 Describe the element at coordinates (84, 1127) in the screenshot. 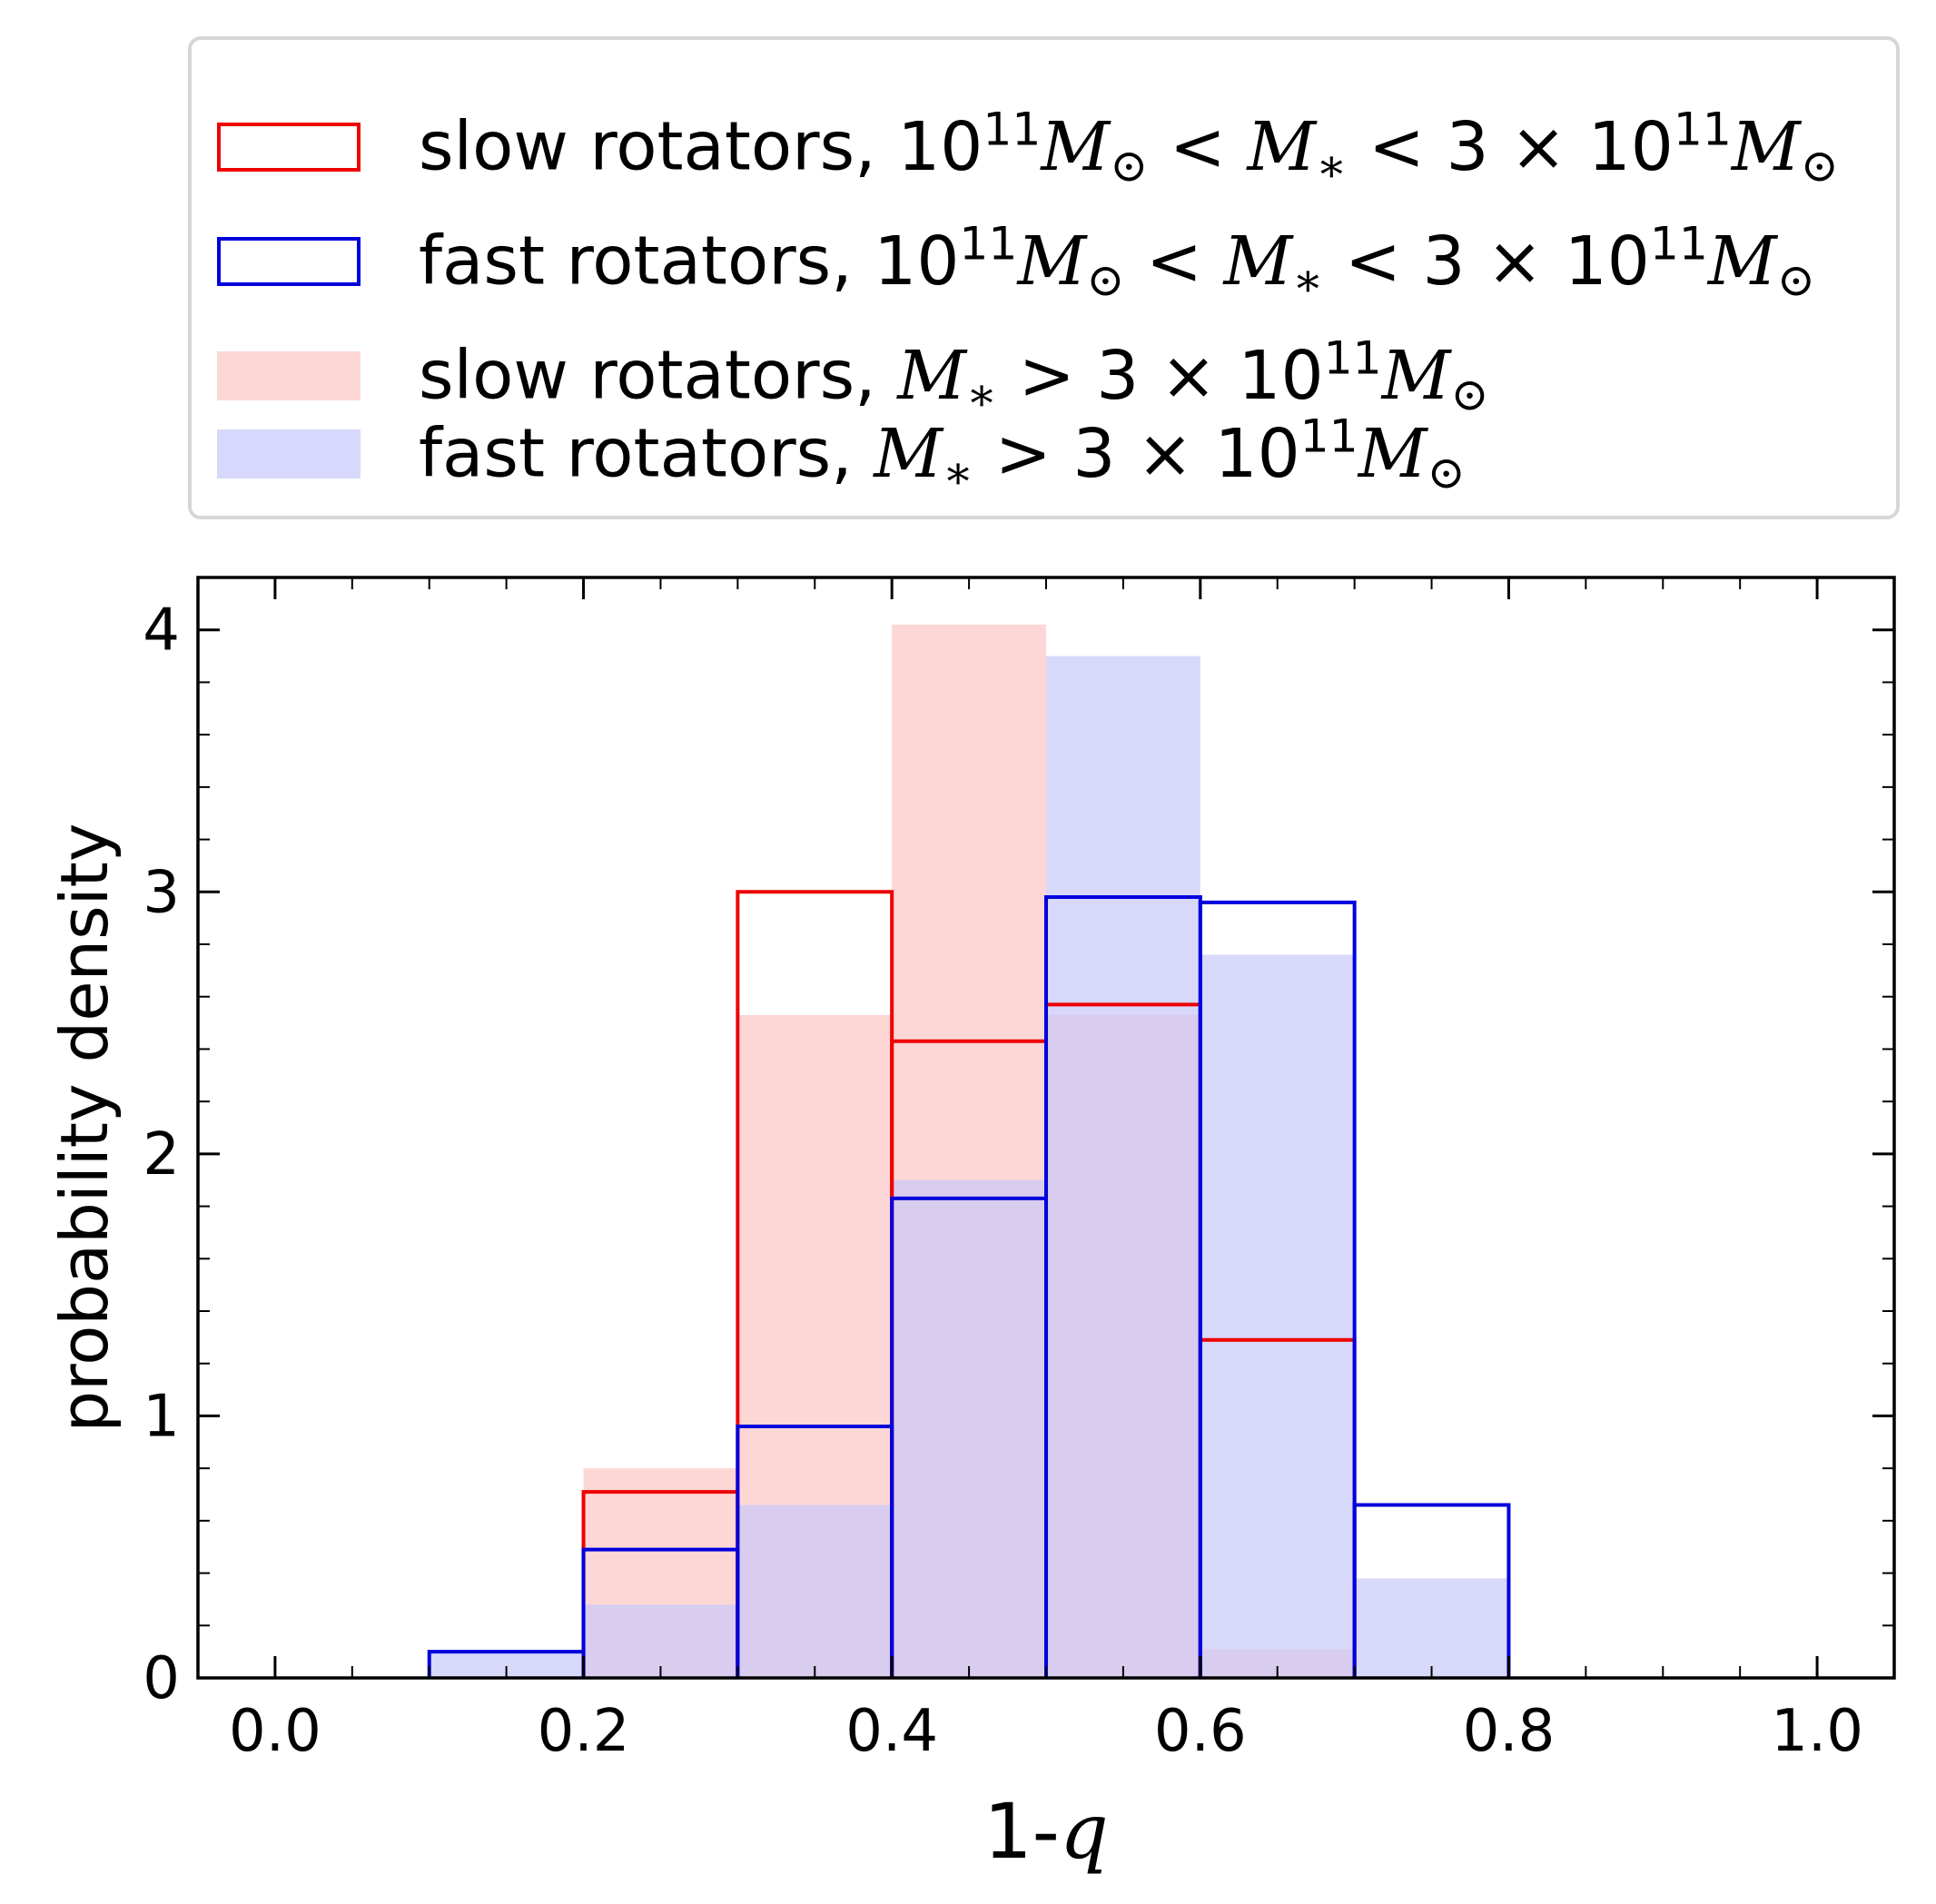

I see `y-axis-label: probability density` at that location.